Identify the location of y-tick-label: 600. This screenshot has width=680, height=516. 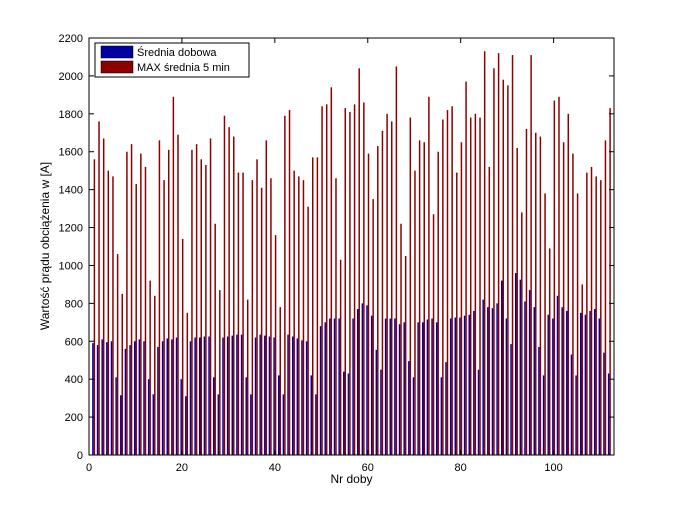
(74, 342).